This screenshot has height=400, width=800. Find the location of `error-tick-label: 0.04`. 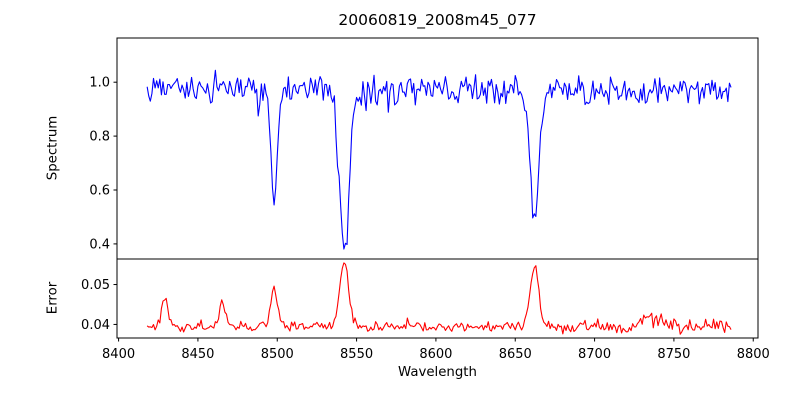

error-tick-label: 0.04 is located at coordinates (95, 325).